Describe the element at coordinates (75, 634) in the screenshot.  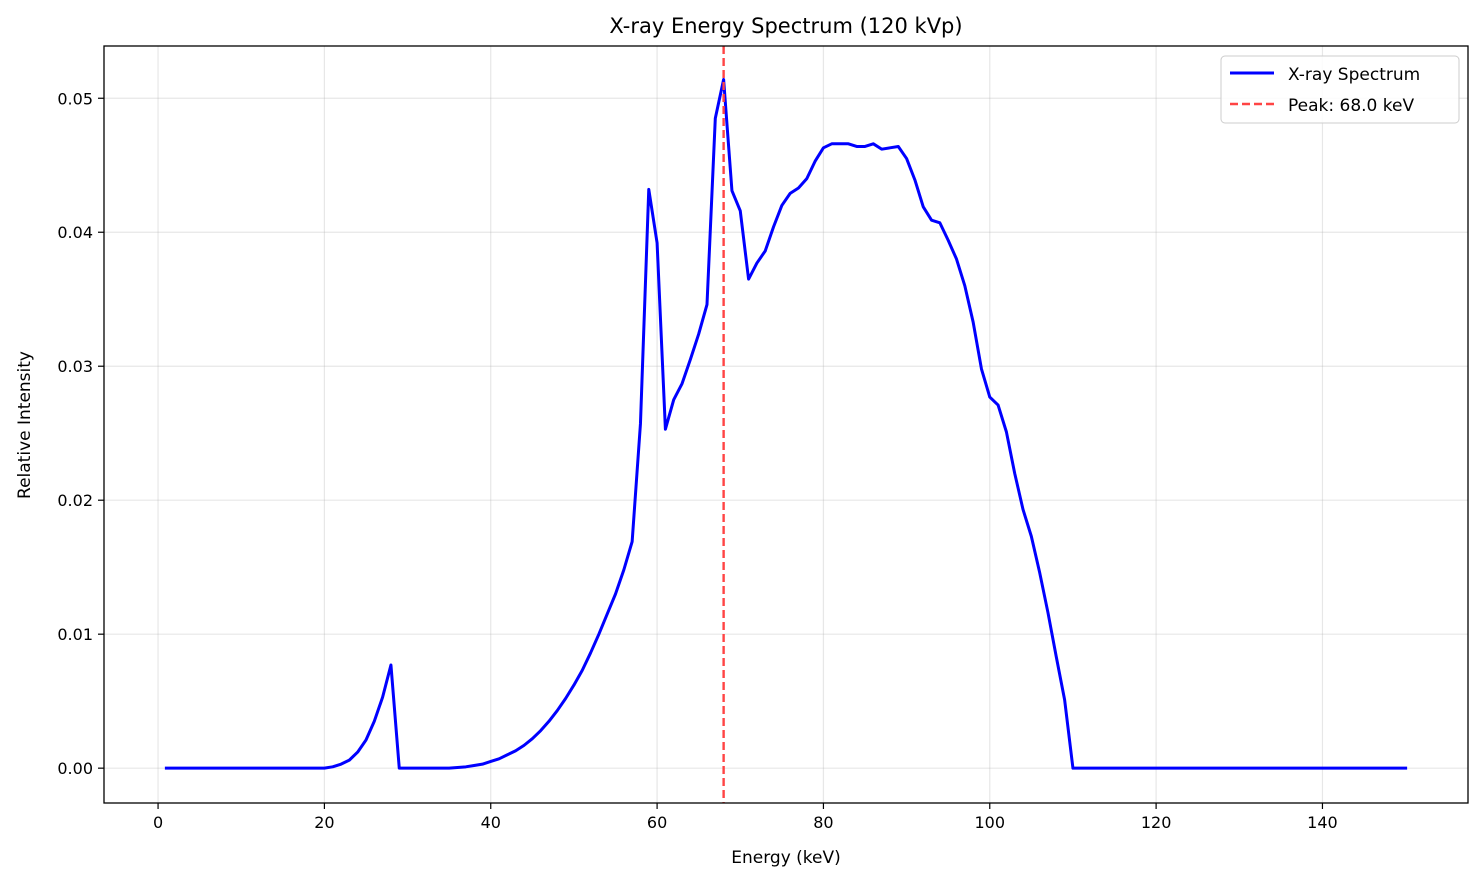
I see `y-tick-label: 0.01` at that location.